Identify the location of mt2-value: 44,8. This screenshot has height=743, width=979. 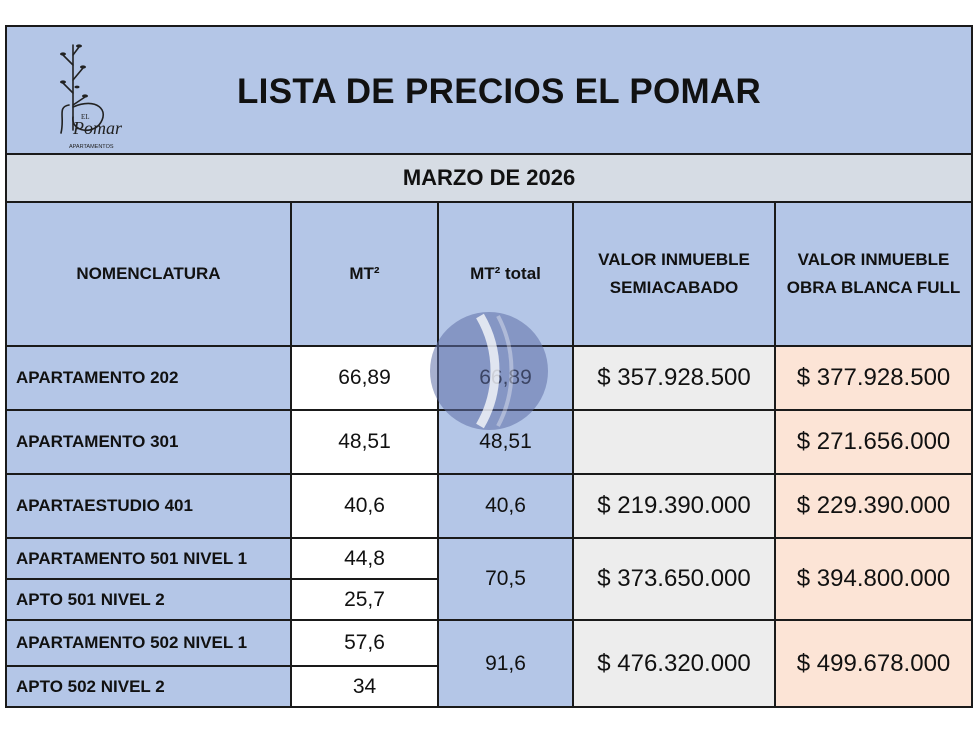
(364, 558).